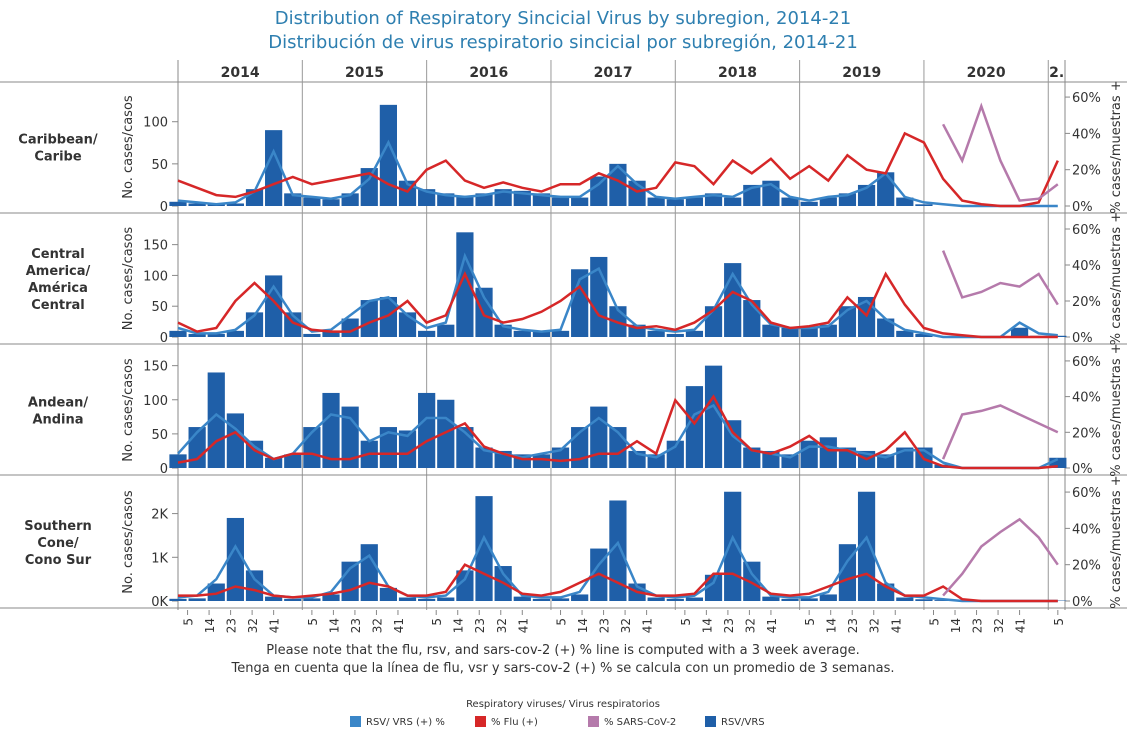 Image resolution: width=1127 pixels, height=733 pixels. I want to click on y-tick-label: 1K, so click(159, 558).